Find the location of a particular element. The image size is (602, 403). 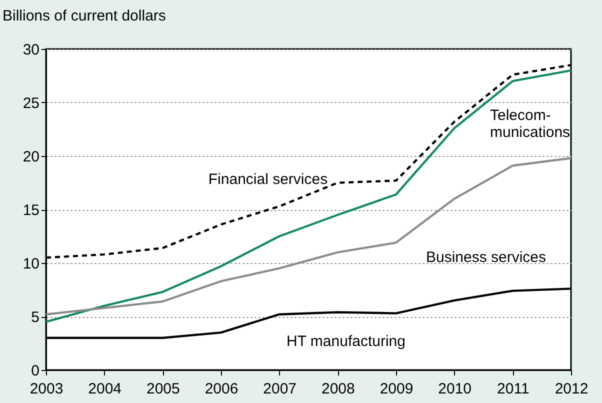

y-tick-label: 30 is located at coordinates (31, 50).